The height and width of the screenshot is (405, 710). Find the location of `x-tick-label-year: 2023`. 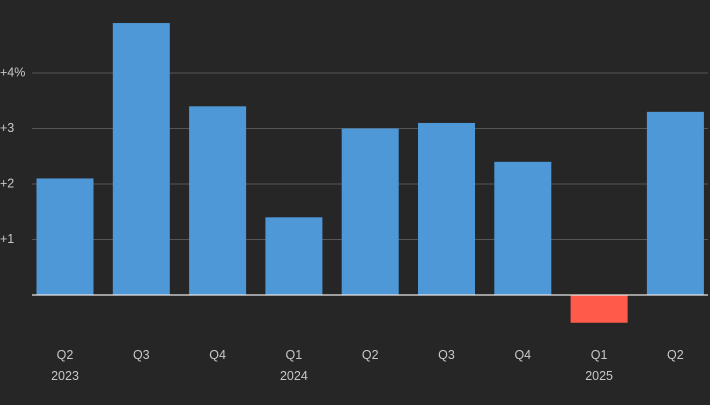

x-tick-label-year: 2023 is located at coordinates (65, 376).